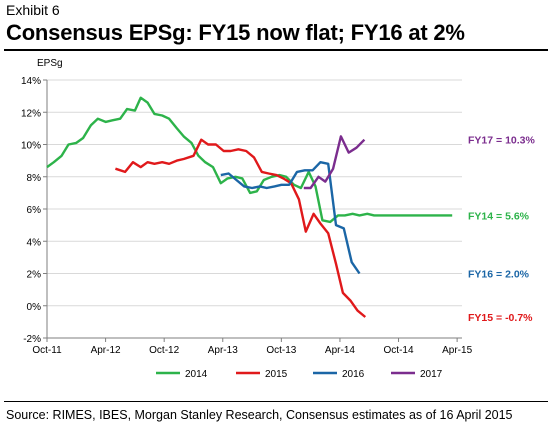  I want to click on series-end-label-2016: FY16 = 2.0%, so click(499, 275).